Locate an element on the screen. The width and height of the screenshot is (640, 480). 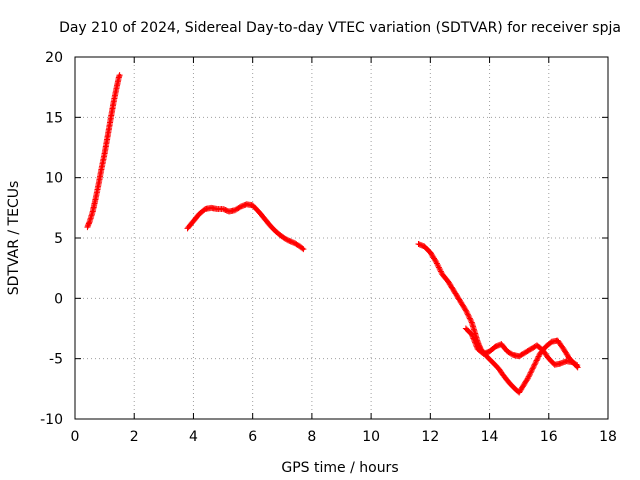
y-axis-label: SDTVAR / TECUs is located at coordinates (14, 238).